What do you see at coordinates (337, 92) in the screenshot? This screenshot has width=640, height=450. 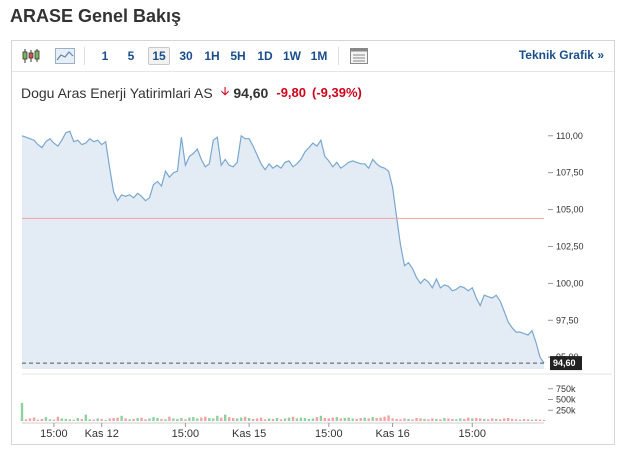 I see `price-change-percent: (-9,39%)` at bounding box center [337, 92].